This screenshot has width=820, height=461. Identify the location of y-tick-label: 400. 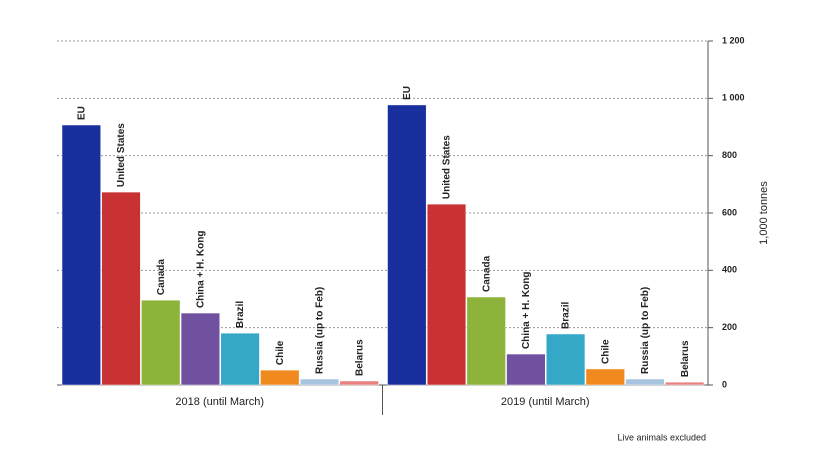
(729, 270).